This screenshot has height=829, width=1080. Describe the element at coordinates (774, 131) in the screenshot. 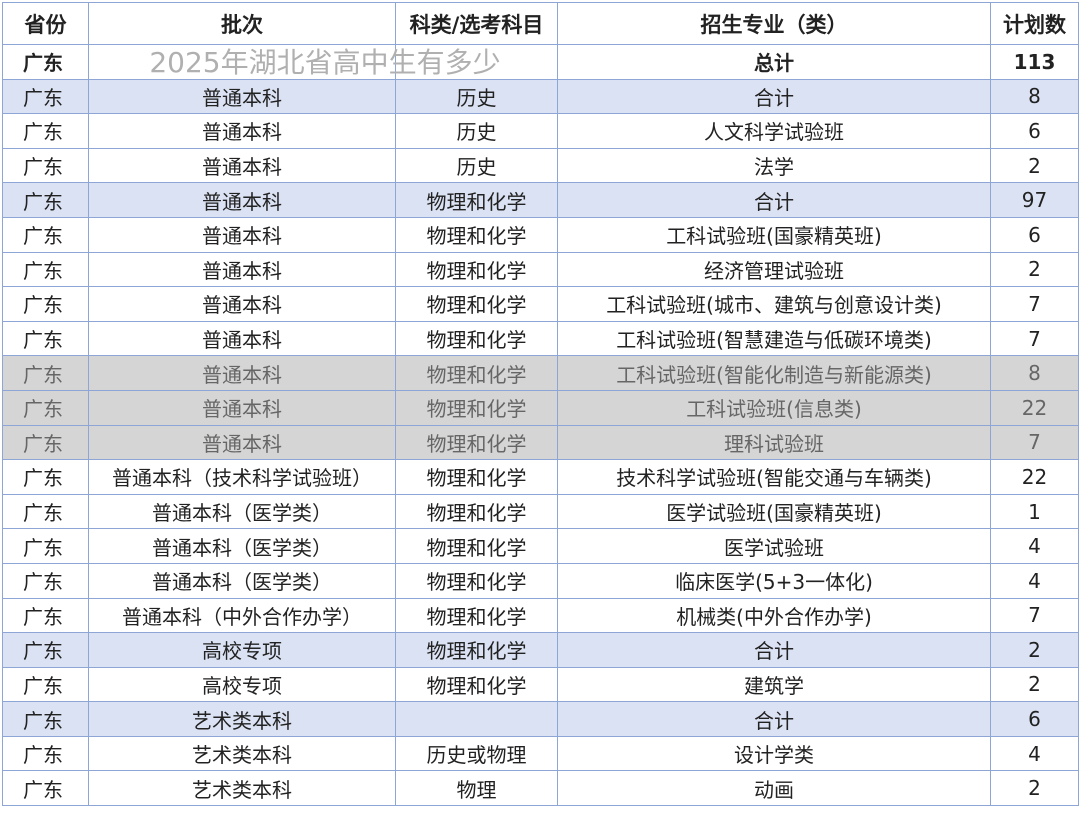

I see `cell-major: 人文科学试验班` at that location.